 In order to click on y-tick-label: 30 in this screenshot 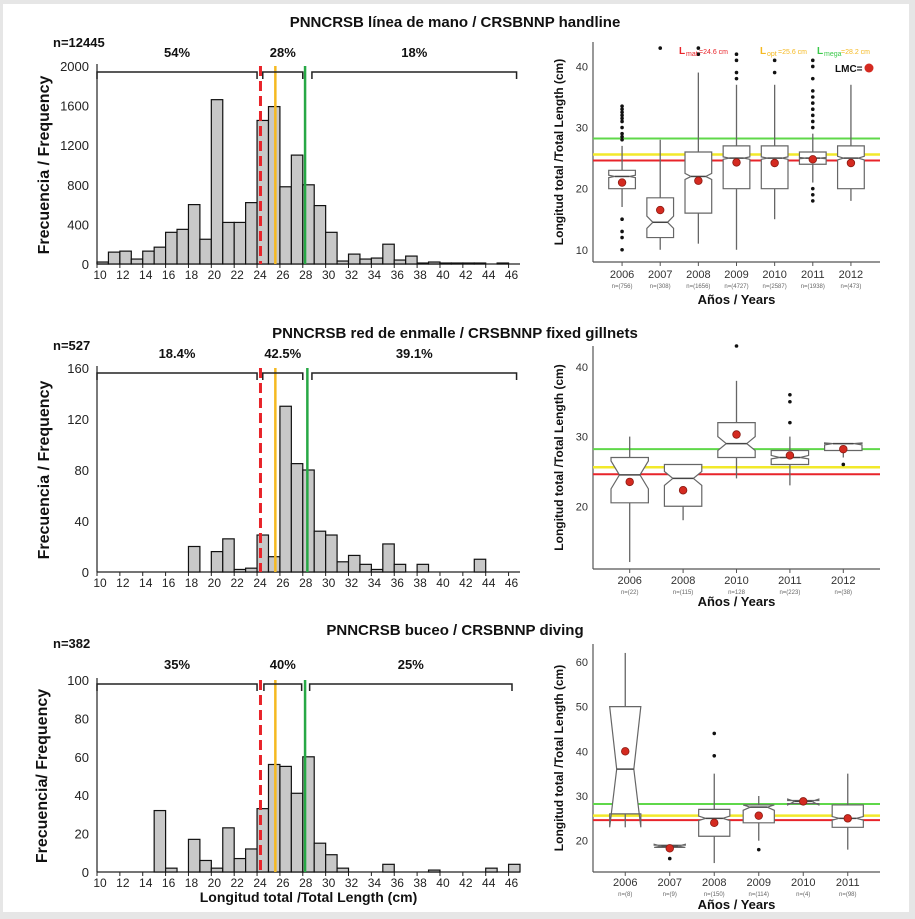, I will do `click(582, 797)`.